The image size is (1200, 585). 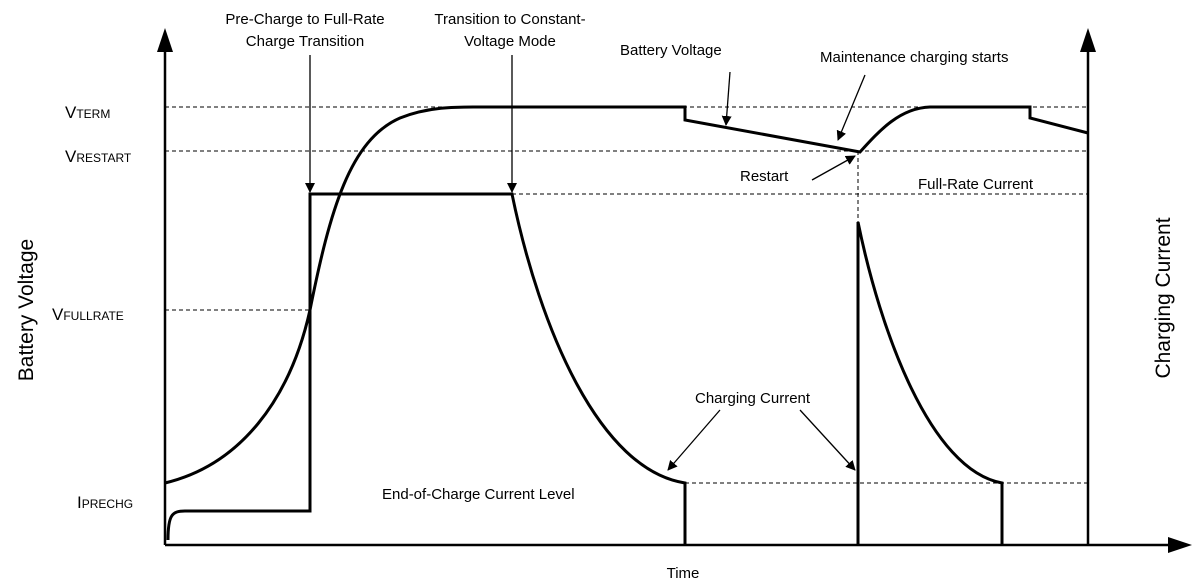 What do you see at coordinates (26, 310) in the screenshot?
I see `axis-label: Battery Voltage` at bounding box center [26, 310].